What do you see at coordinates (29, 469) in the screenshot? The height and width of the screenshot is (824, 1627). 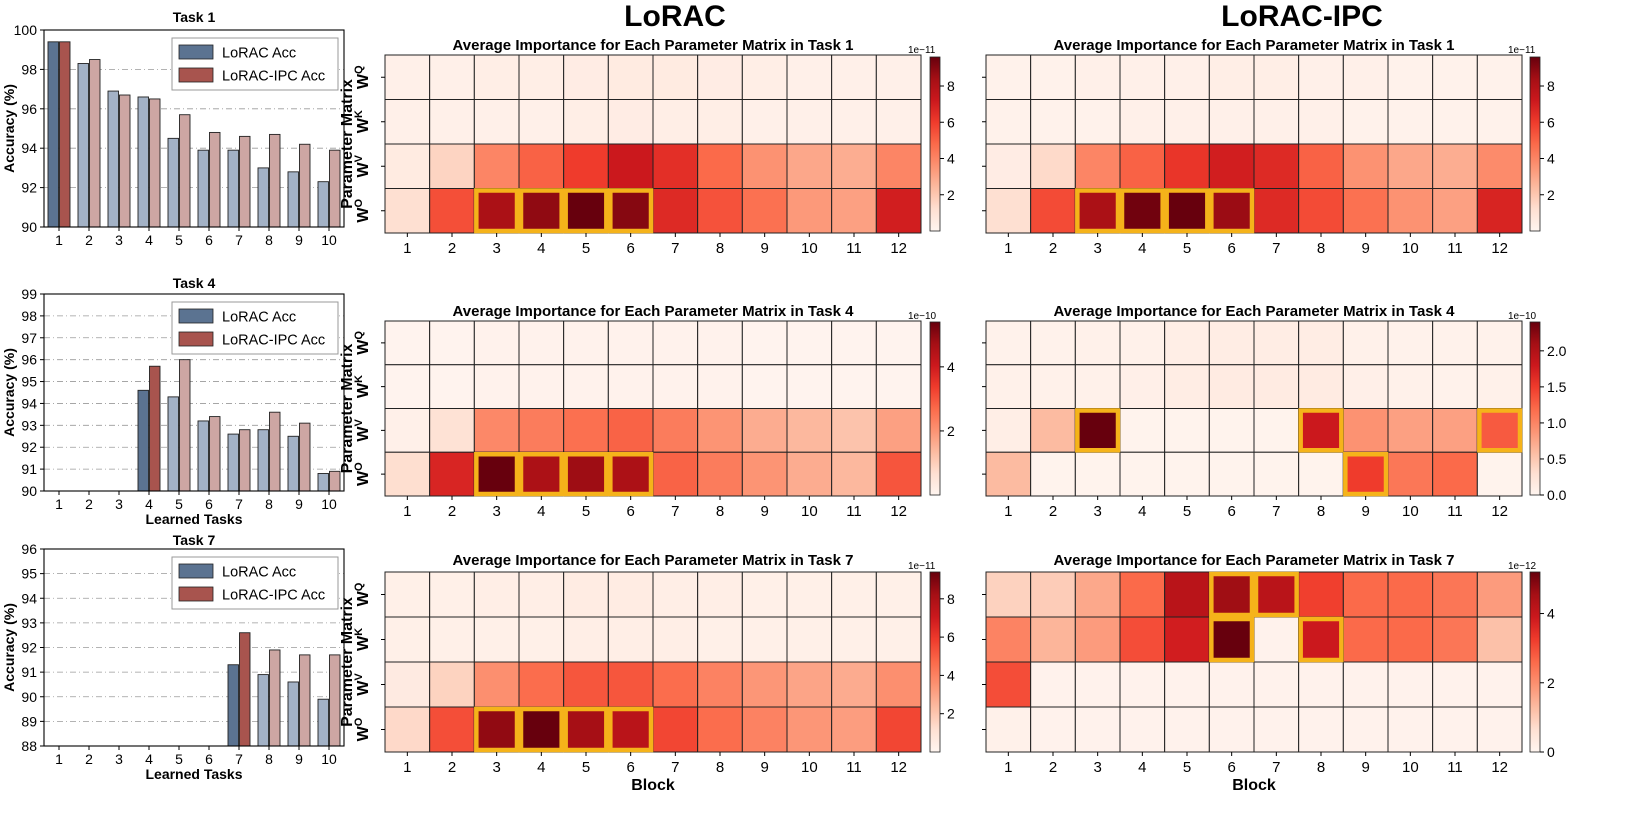 I see `y-tick-label: 91` at bounding box center [29, 469].